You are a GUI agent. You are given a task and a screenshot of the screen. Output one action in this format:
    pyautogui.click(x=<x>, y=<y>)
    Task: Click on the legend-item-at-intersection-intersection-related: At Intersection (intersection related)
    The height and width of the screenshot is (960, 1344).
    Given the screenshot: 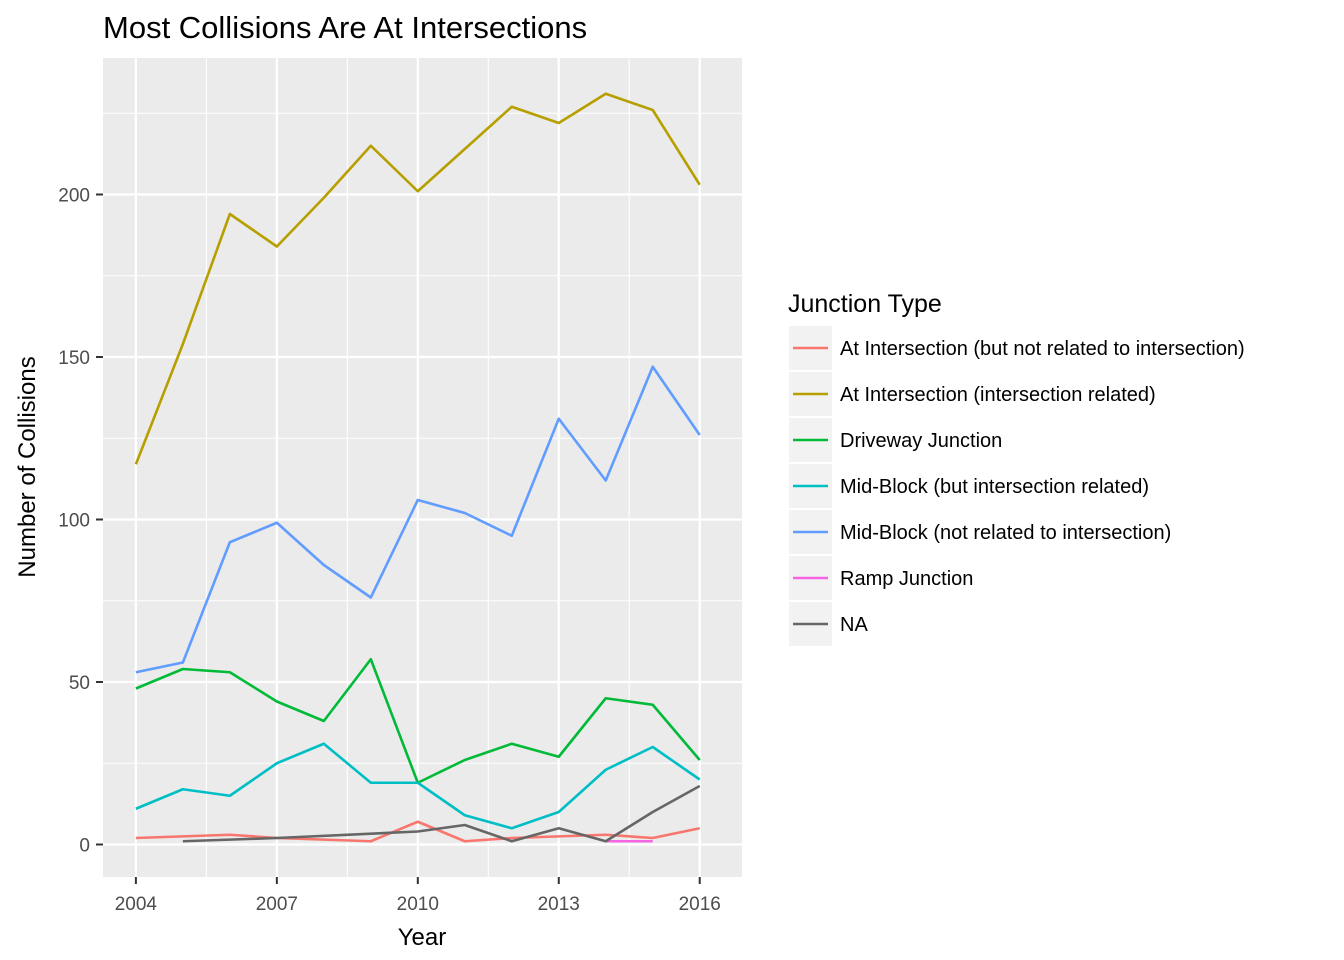 What is the action you would take?
    pyautogui.click(x=972, y=394)
    